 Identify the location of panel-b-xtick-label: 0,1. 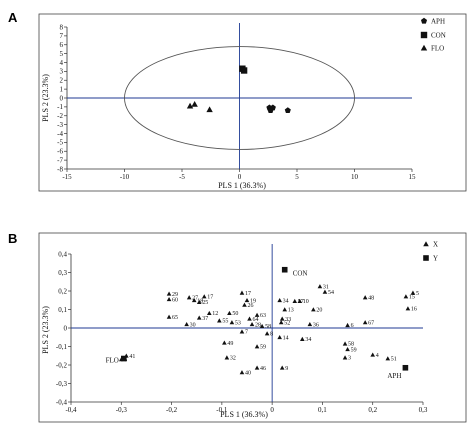
(322, 410).